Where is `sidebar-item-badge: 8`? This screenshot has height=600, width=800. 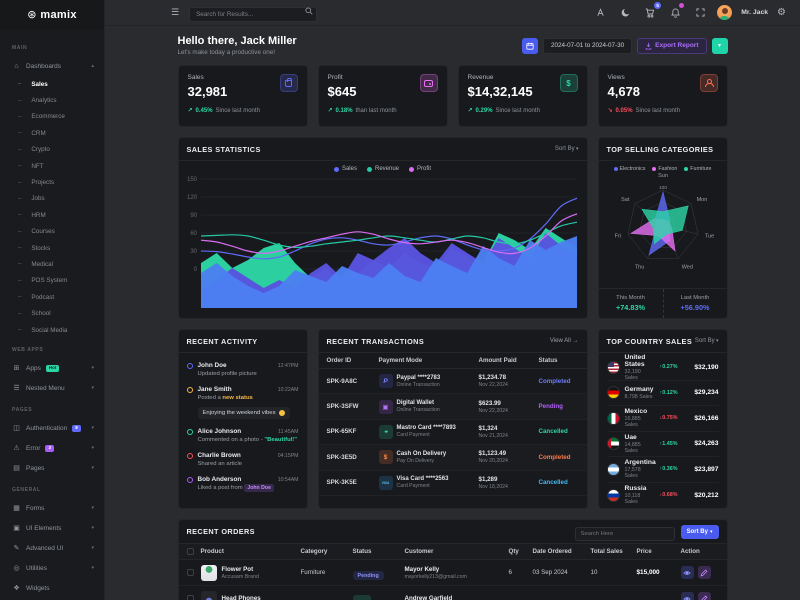 sidebar-item-badge: 8 is located at coordinates (76, 428).